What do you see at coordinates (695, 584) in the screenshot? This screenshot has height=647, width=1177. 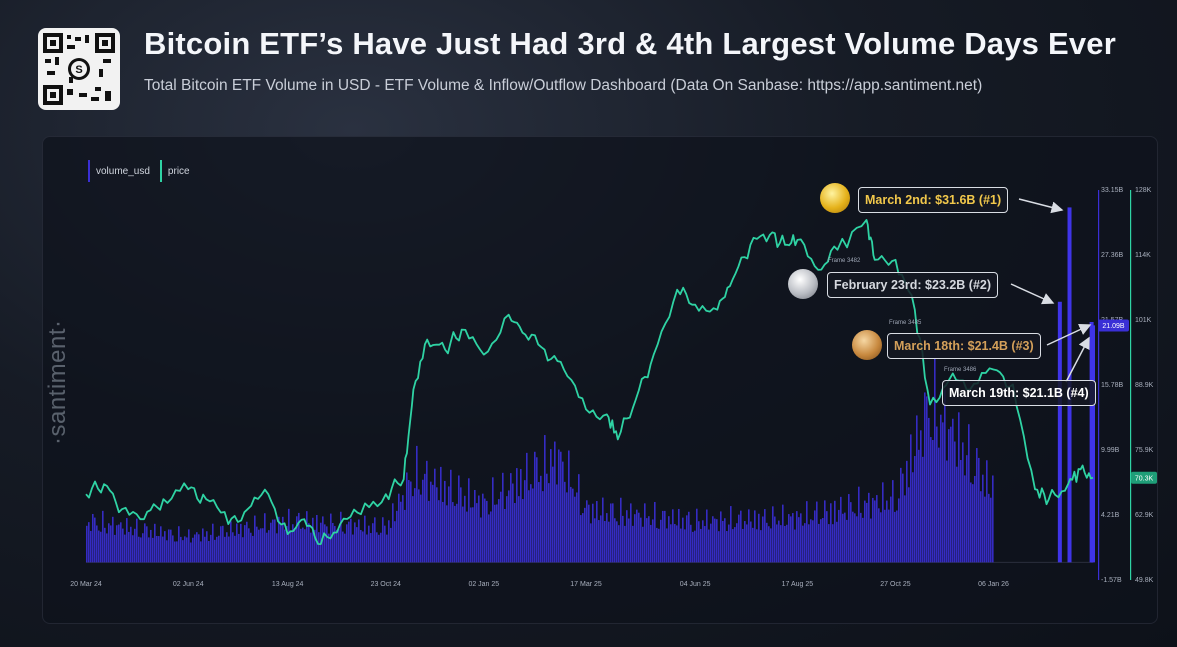 I see `x-axis-tick-label: 04 Jun 25` at bounding box center [695, 584].